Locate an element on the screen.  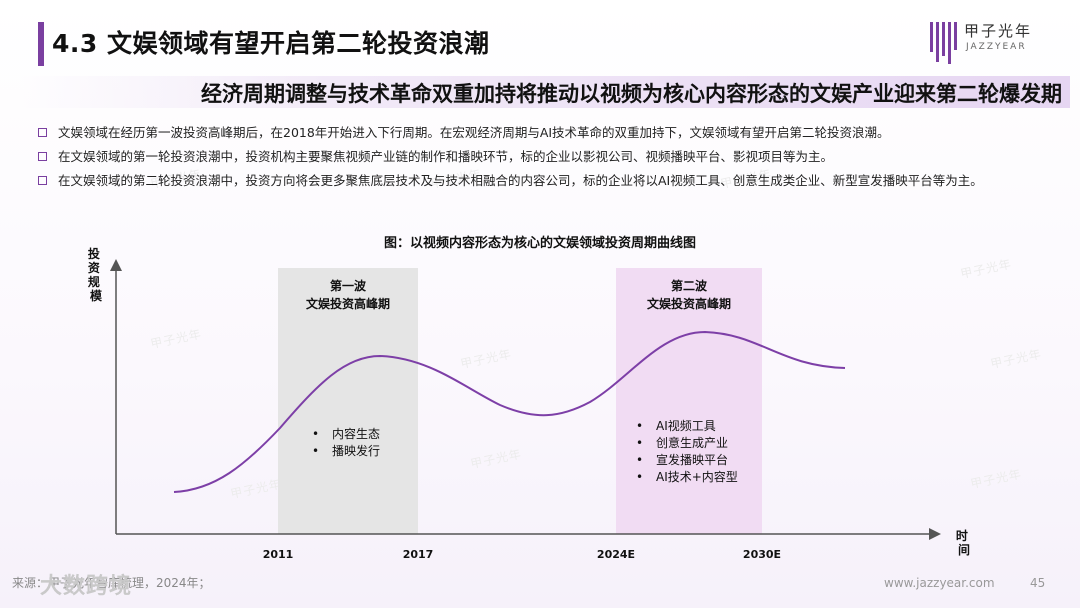
wave-2-item: 宣发播映平台 is located at coordinates (692, 459).